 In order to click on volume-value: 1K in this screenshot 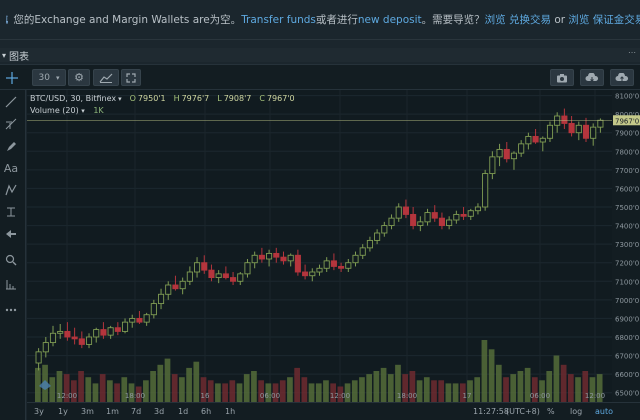, I will do `click(98, 110)`.